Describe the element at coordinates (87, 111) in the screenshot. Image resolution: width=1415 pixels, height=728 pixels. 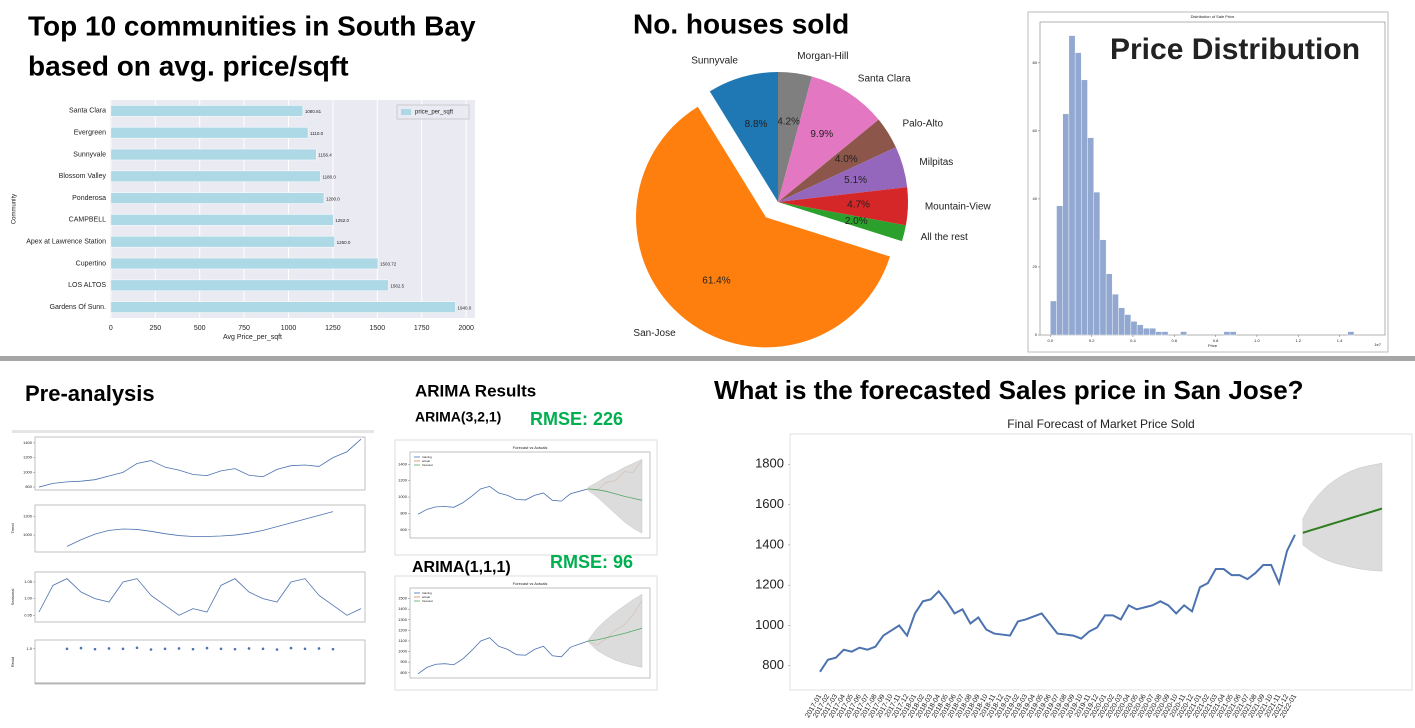
I see `y-tick-label: Santa Clara` at that location.